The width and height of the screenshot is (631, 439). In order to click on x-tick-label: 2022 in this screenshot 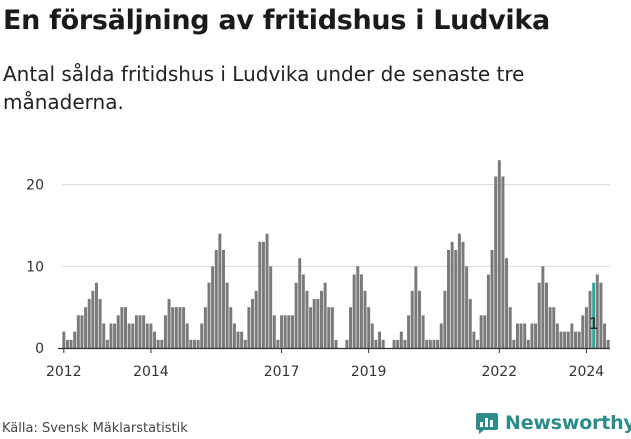, I will do `click(499, 372)`.